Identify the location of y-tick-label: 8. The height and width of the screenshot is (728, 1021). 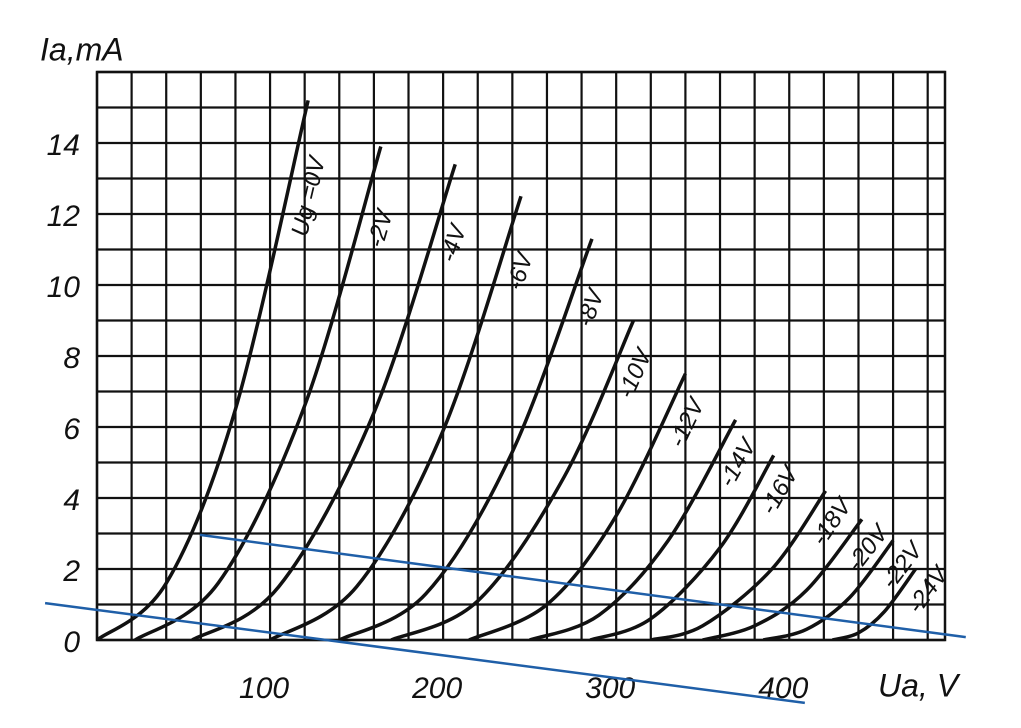
(71, 358).